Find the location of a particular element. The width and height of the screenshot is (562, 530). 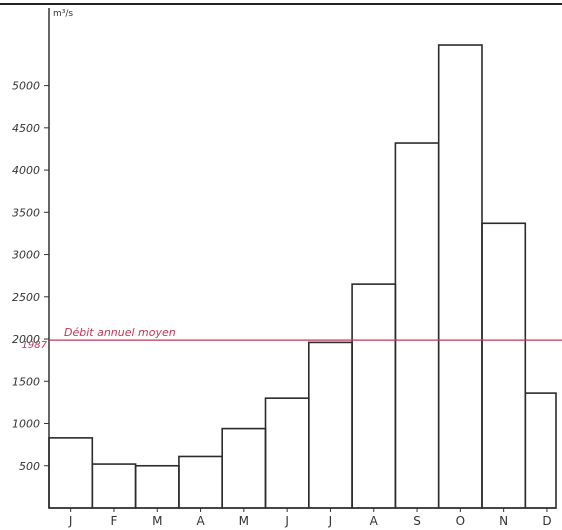

y-tick-label: 4500 is located at coordinates (26, 128).